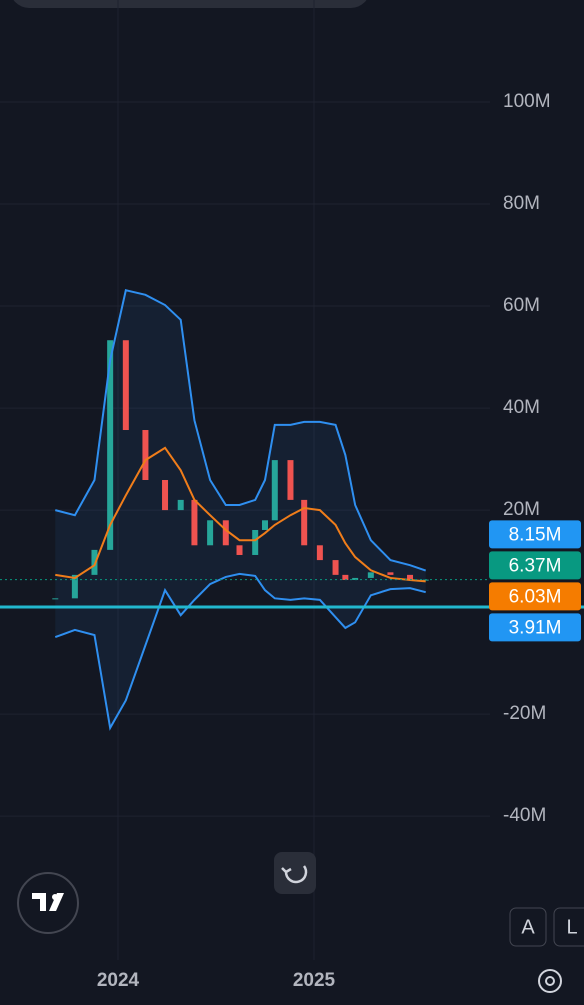 This screenshot has height=1005, width=584. I want to click on y-tick-label: 20M, so click(521, 509).